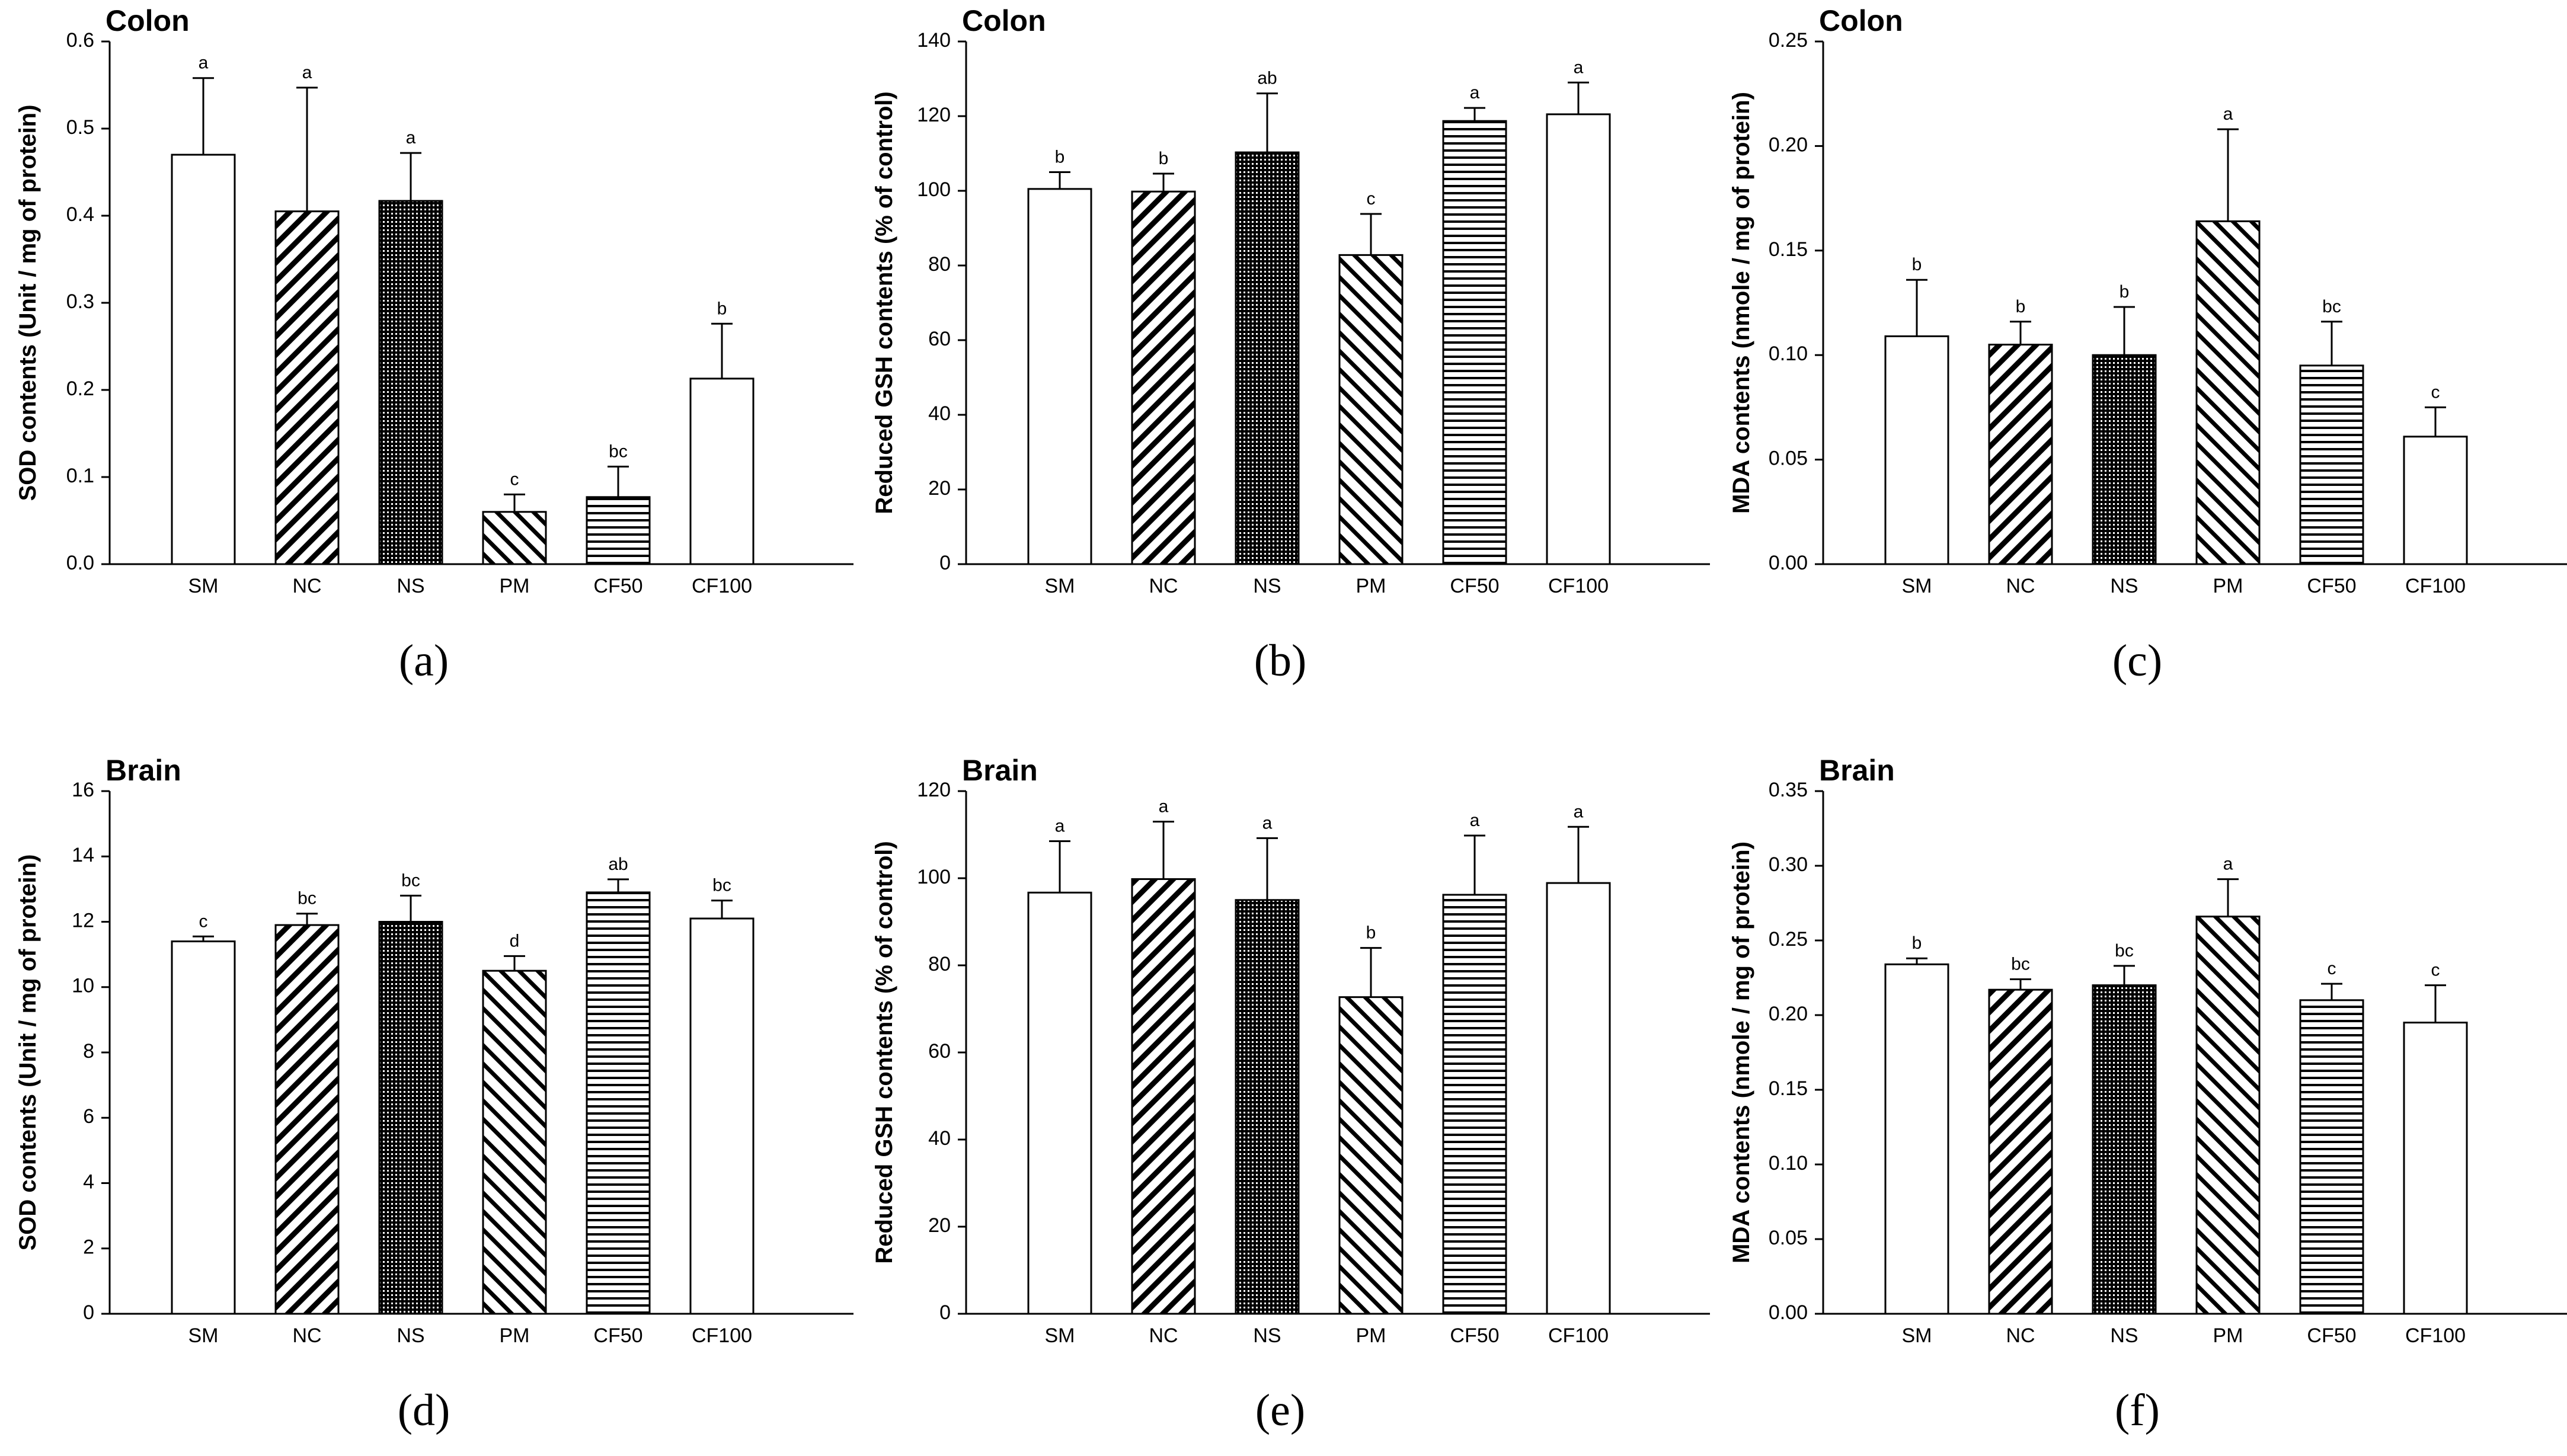  I want to click on y-tick-label: 0.15, so click(1788, 1088).